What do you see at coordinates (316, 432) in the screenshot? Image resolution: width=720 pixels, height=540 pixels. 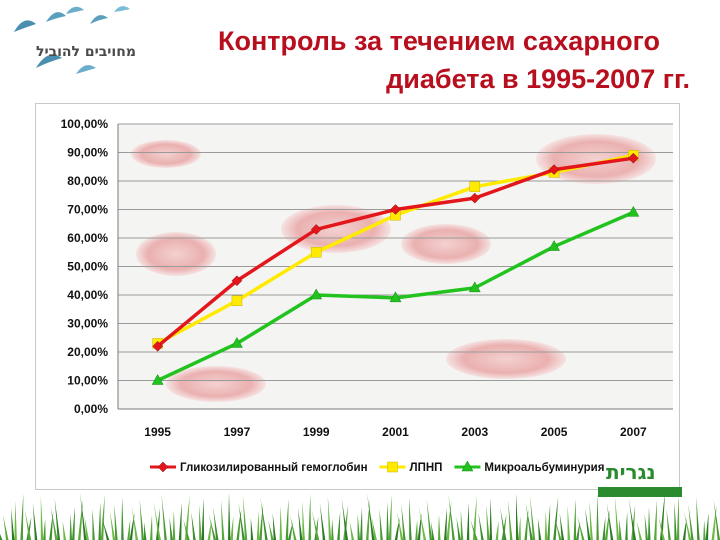 I see `x-tick-label: 1999` at bounding box center [316, 432].